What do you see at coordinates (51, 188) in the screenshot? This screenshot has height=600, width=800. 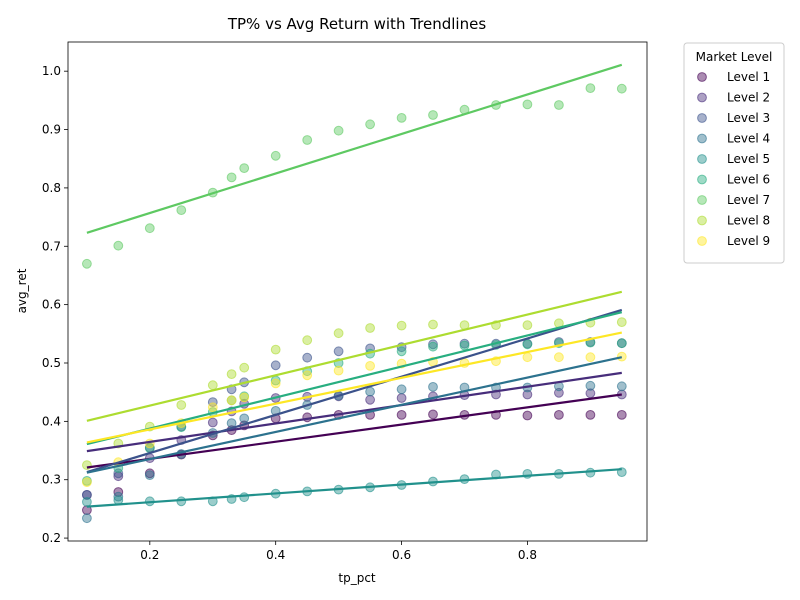 I see `y-tick-label: 0.8` at bounding box center [51, 188].